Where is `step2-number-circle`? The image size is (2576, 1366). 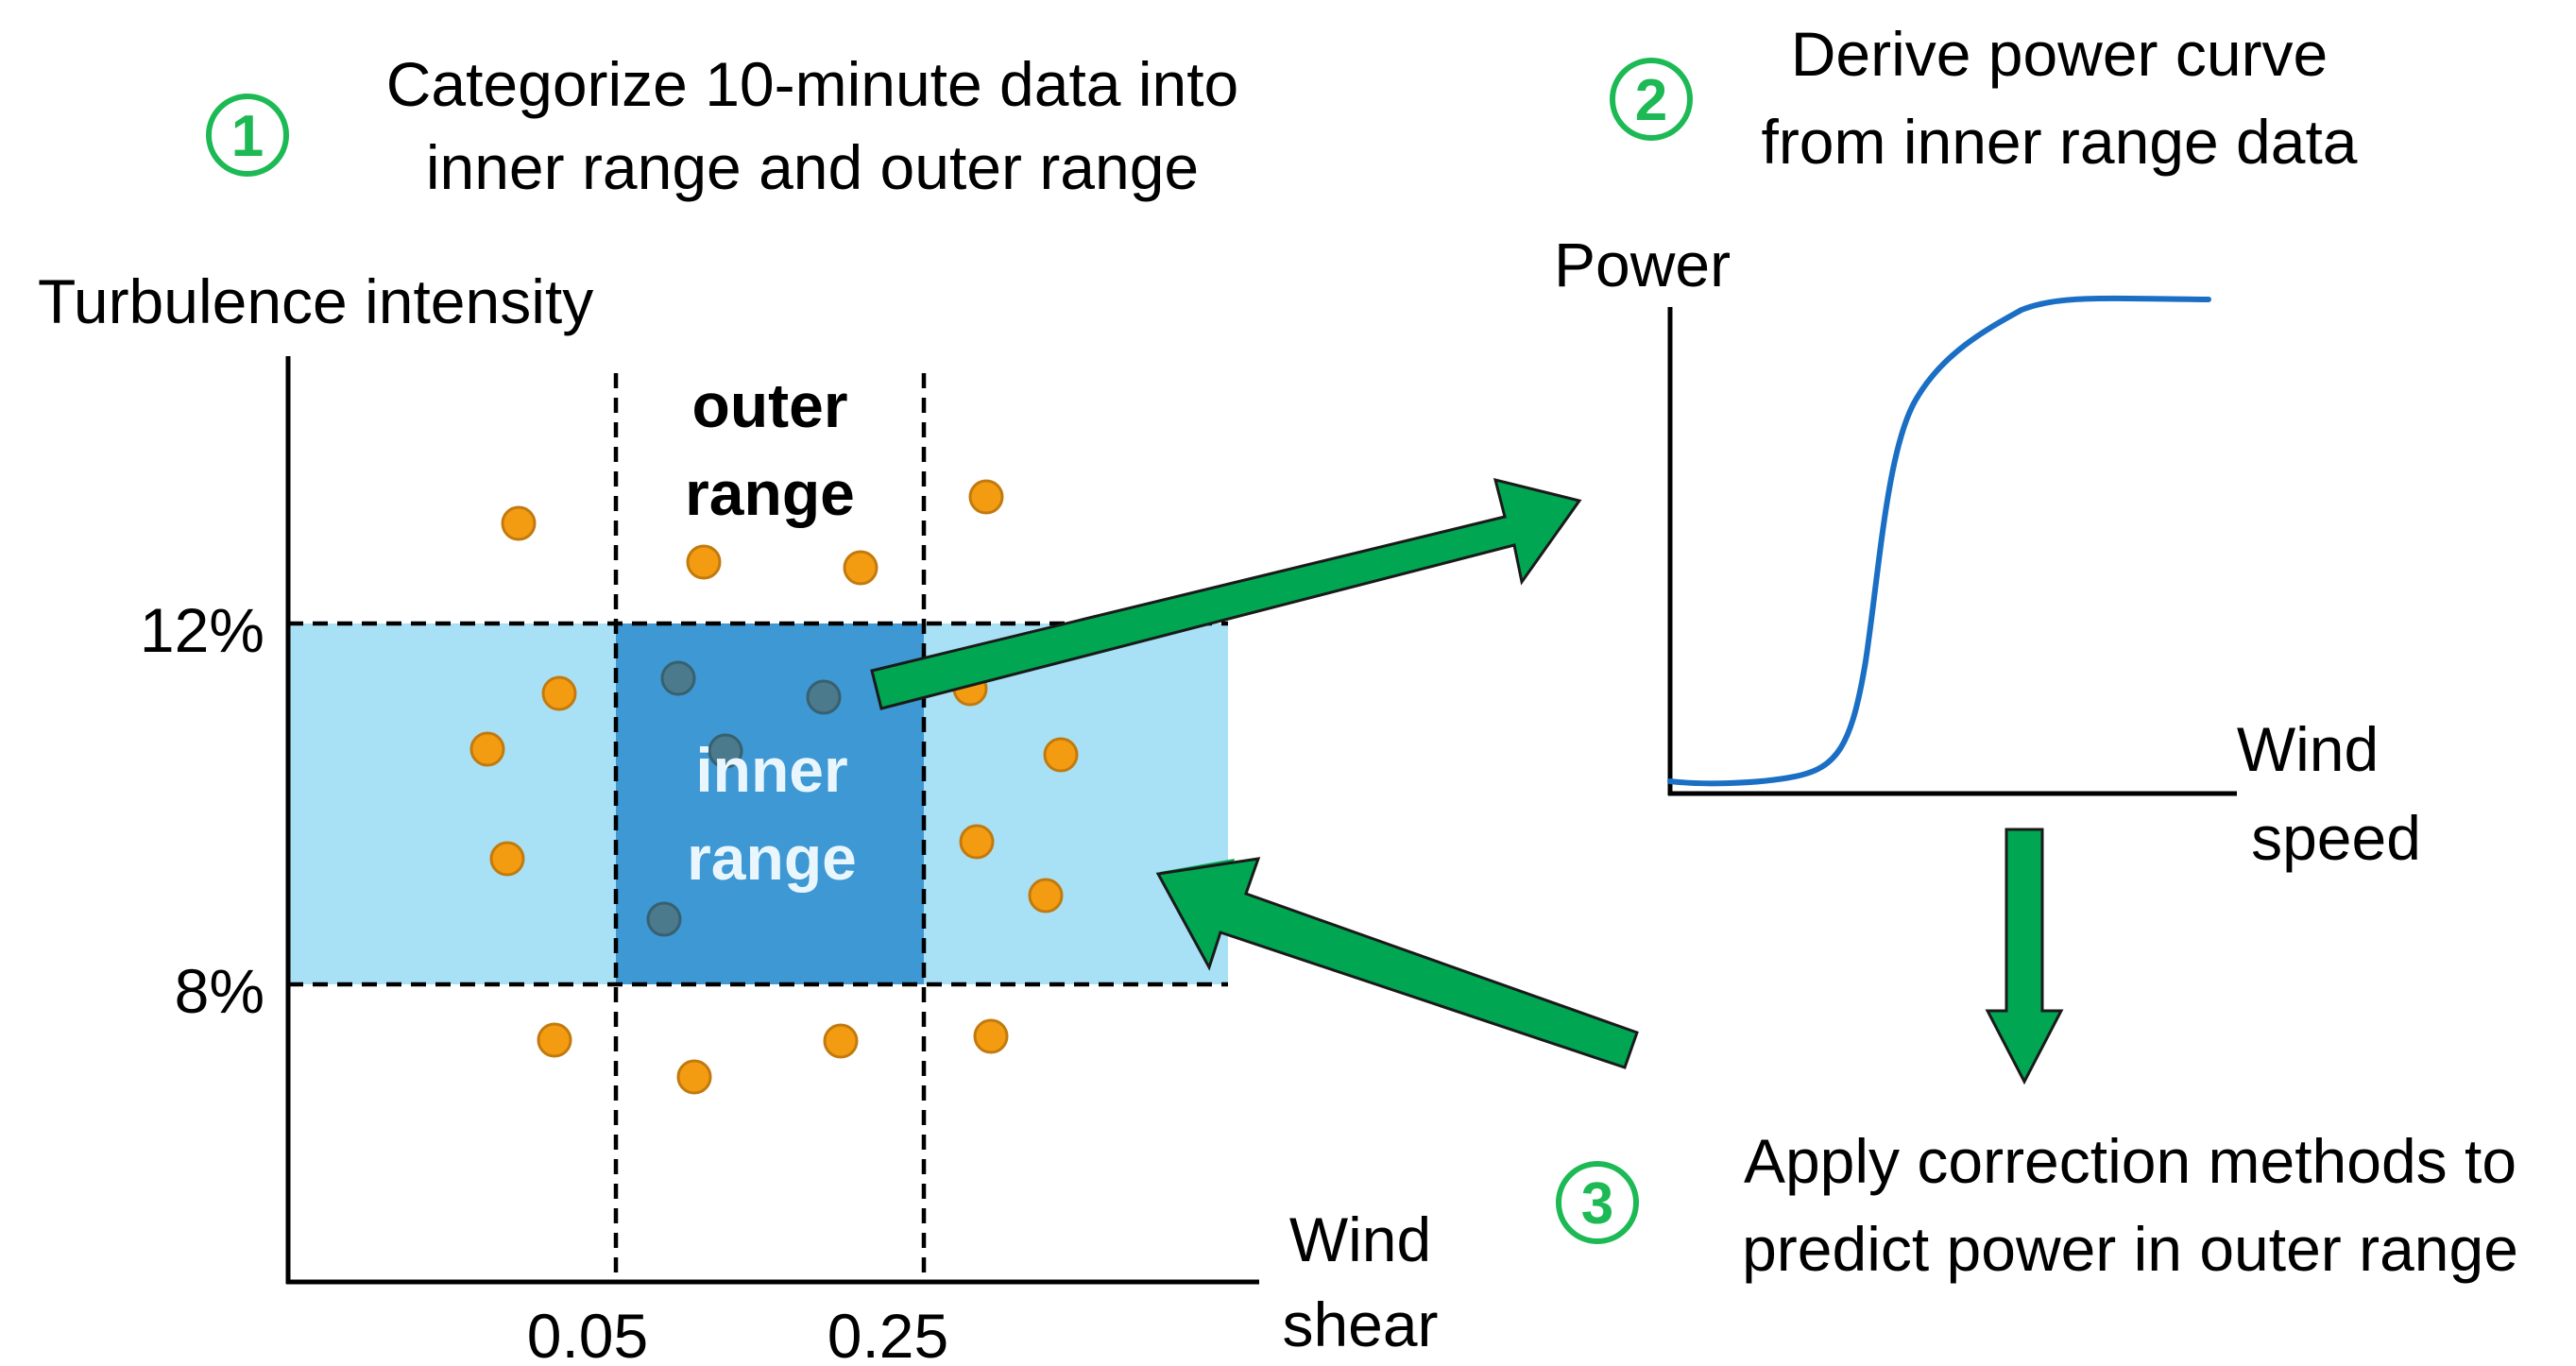
step2-number-circle is located at coordinates (1652, 99).